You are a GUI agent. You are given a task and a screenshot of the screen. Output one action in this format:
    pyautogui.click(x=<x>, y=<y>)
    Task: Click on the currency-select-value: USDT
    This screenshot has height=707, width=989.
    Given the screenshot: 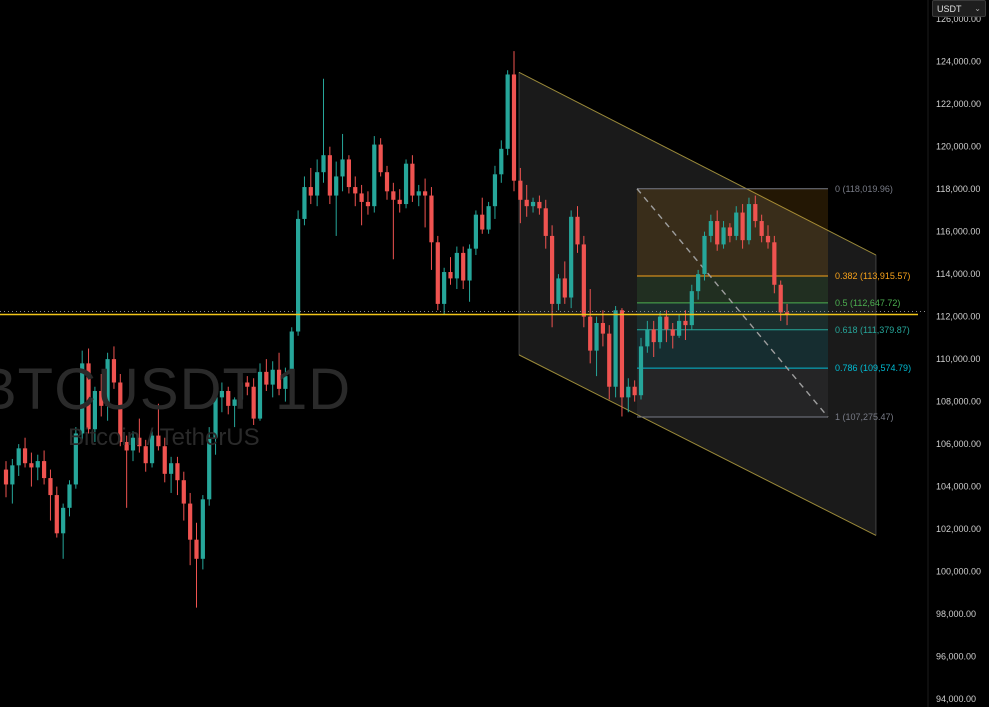 What is the action you would take?
    pyautogui.click(x=949, y=8)
    